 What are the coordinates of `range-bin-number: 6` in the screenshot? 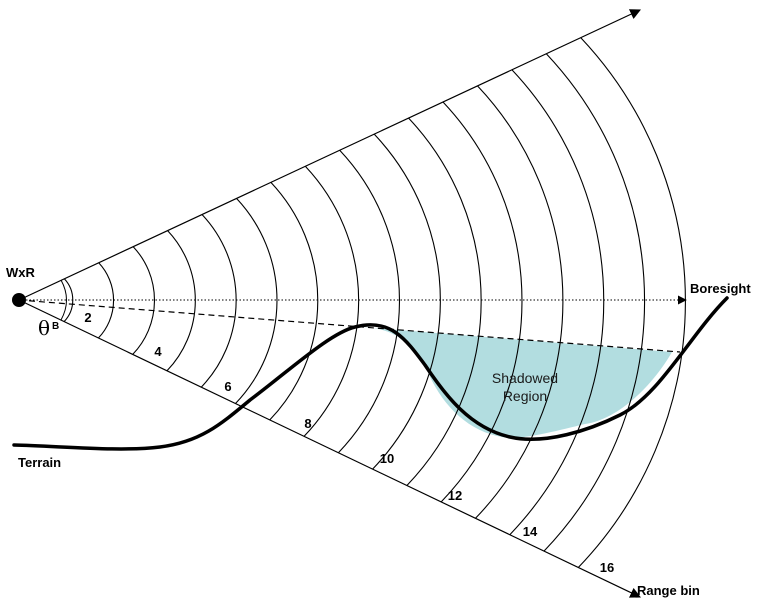 It's located at (227, 386).